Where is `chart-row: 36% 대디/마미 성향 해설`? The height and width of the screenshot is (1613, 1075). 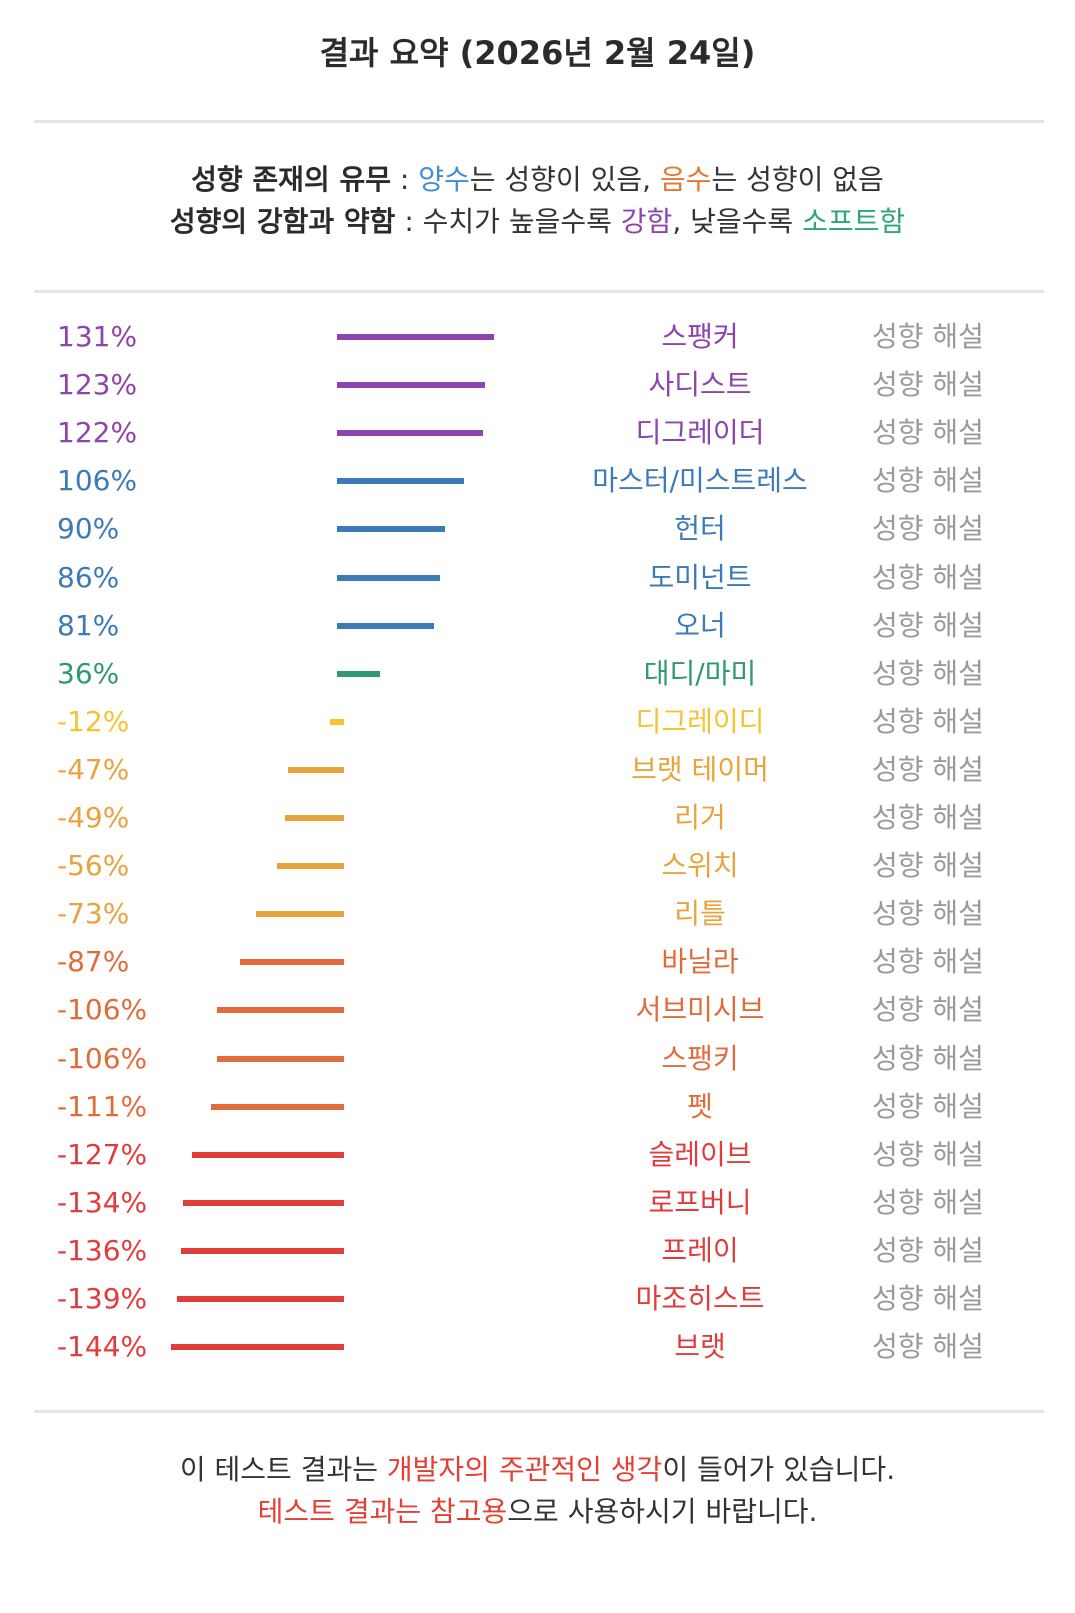 chart-row: 36% 대디/마미 성향 해설 is located at coordinates (537, 674).